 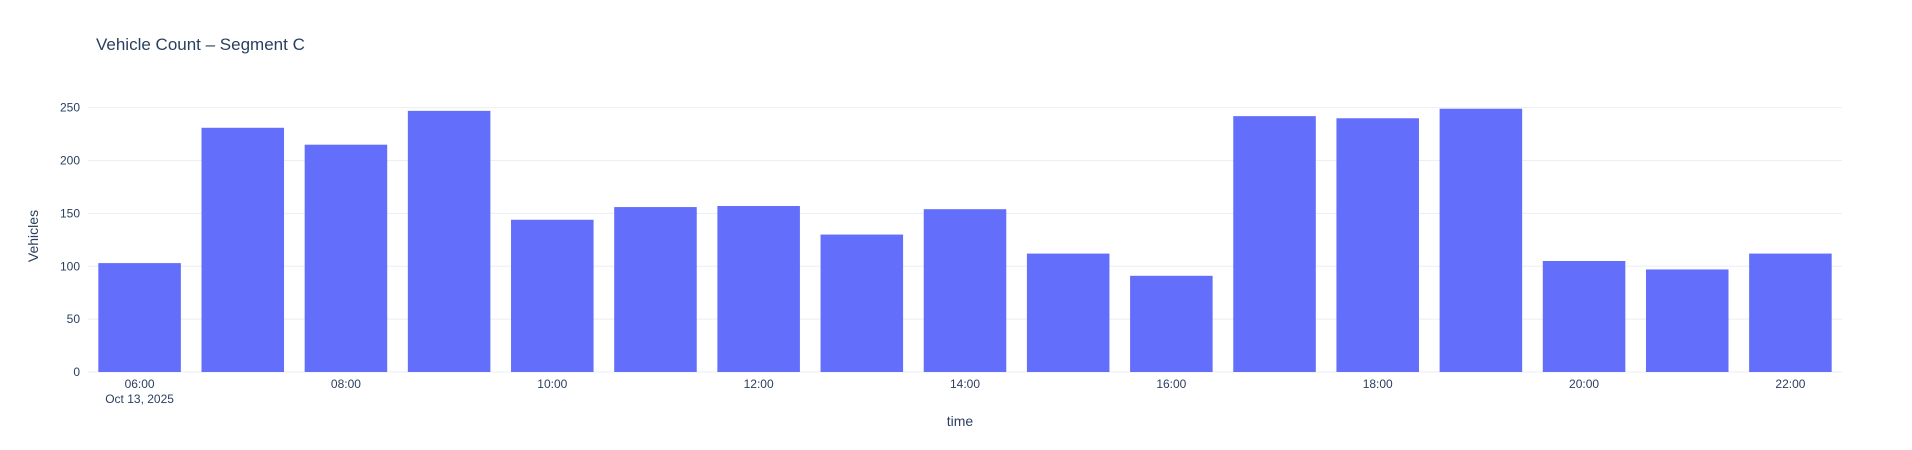 What do you see at coordinates (1584, 384) in the screenshot?
I see `x-tick-label: 20:00` at bounding box center [1584, 384].